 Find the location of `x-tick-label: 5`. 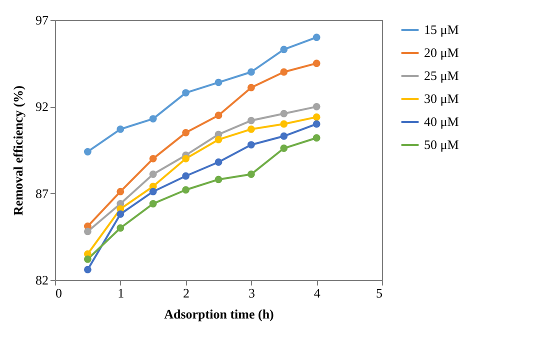

x-tick-label: 5 is located at coordinates (379, 293).